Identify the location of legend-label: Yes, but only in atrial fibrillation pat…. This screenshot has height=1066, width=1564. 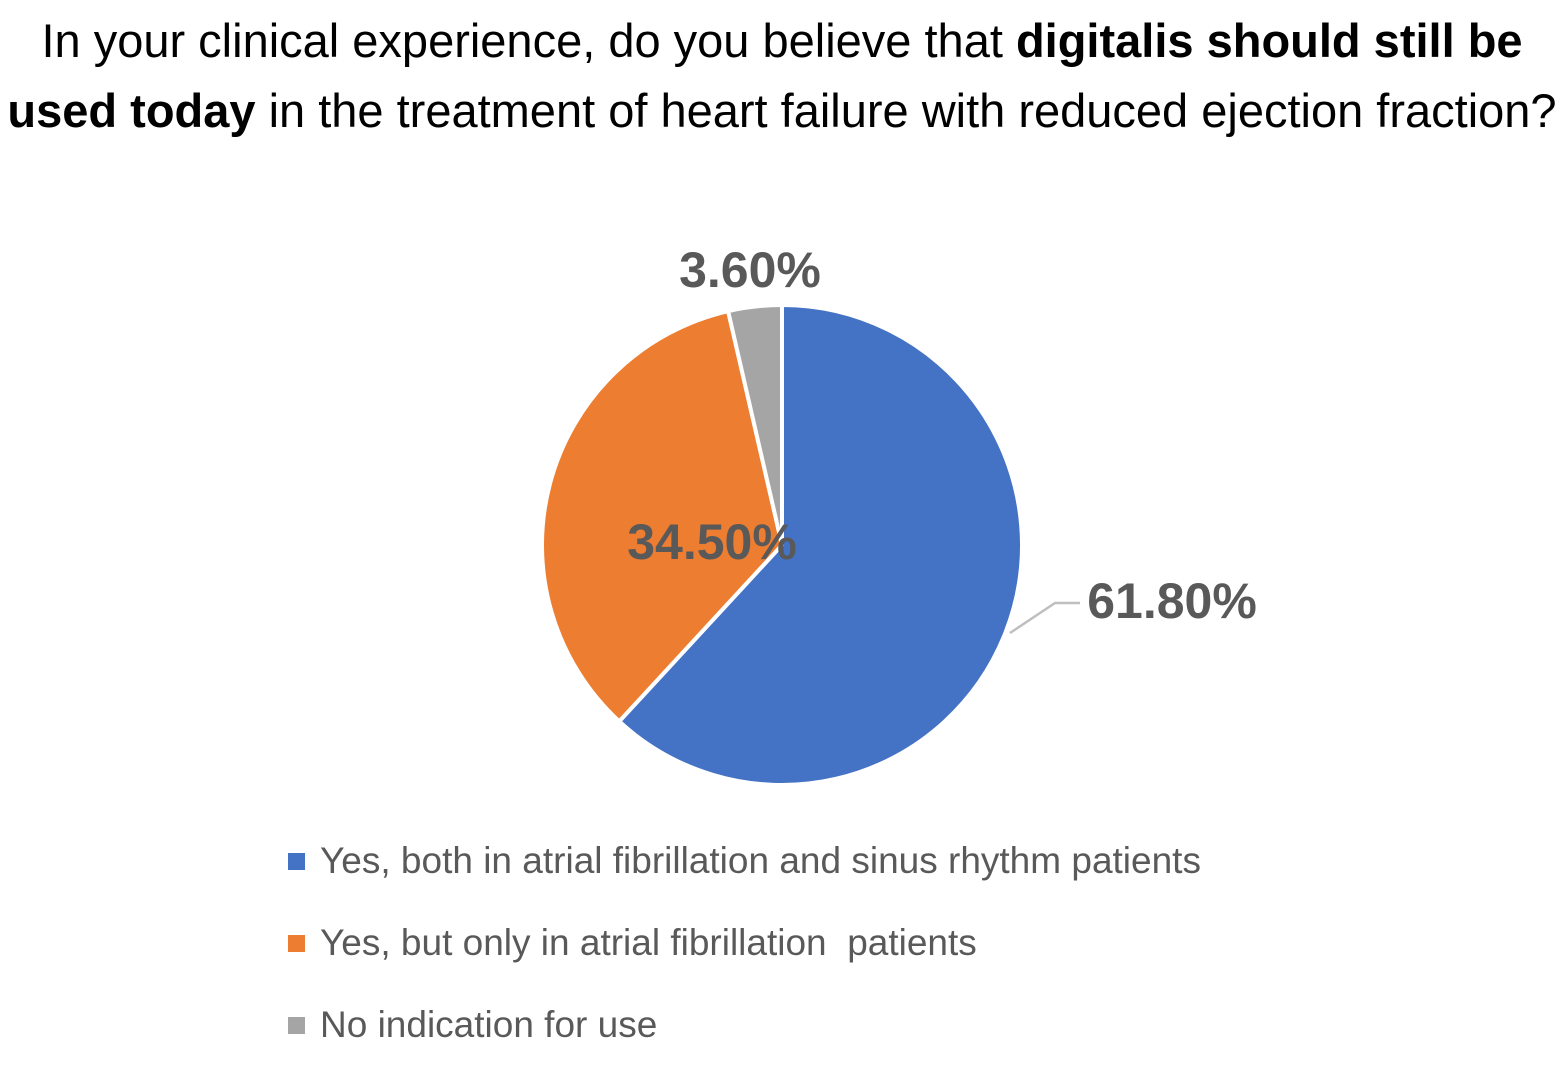
(648, 942).